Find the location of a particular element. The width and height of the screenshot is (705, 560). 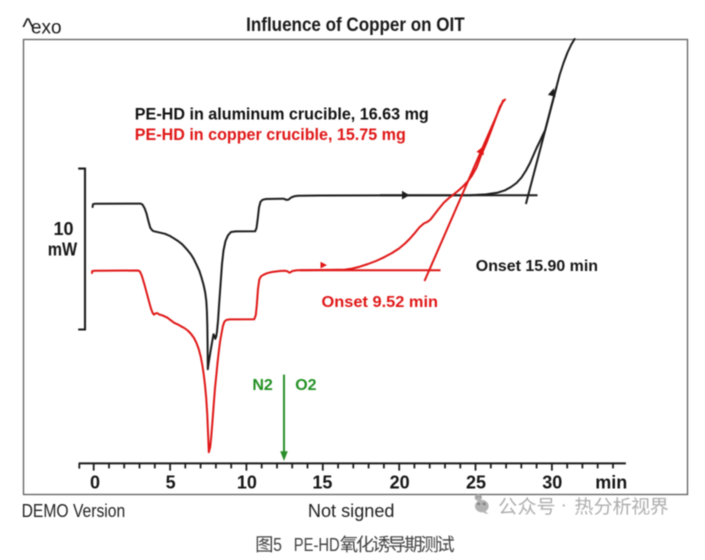

svg-text: Influence of Copper on OIT is located at coordinates (355, 25).